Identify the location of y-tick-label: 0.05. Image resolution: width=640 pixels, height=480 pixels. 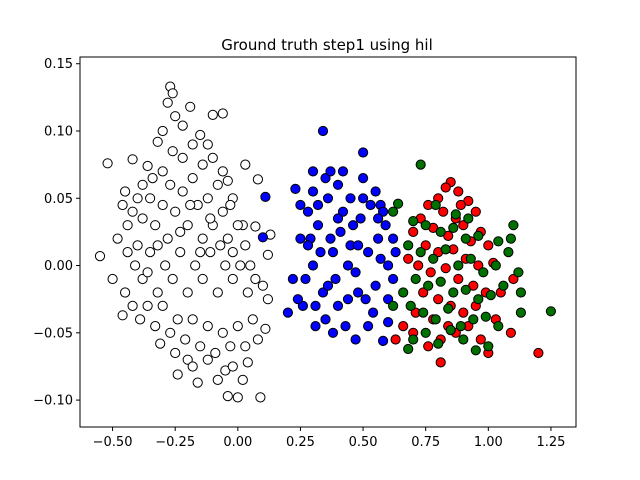
(58, 199).